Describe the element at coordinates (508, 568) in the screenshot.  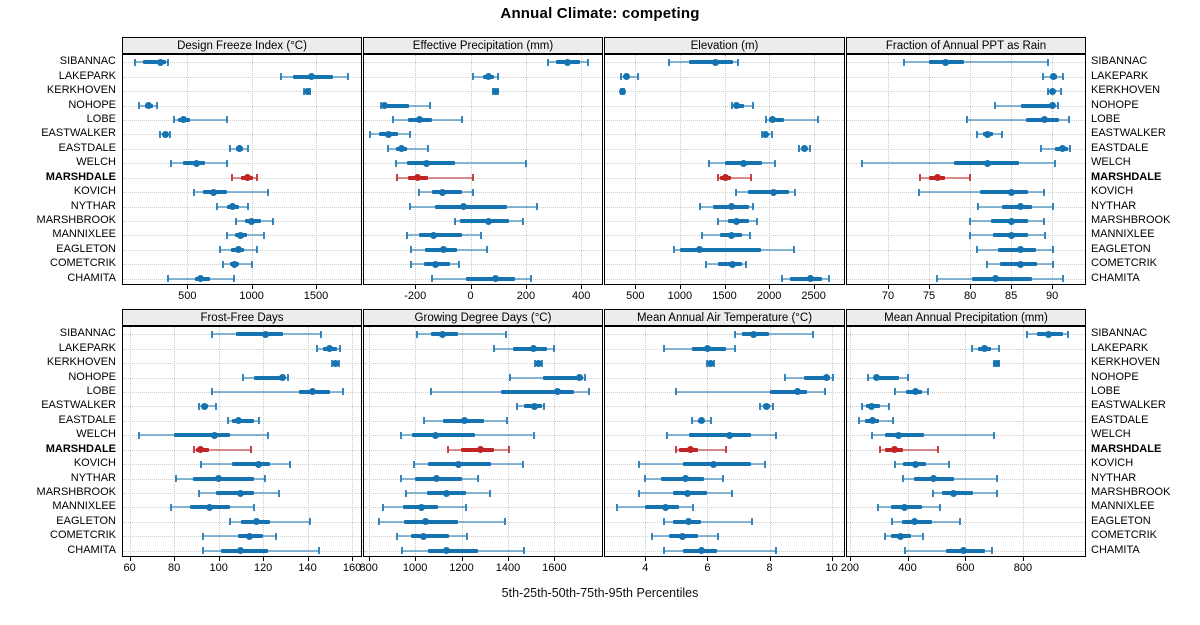
I see `x-tick-label: 1400` at that location.